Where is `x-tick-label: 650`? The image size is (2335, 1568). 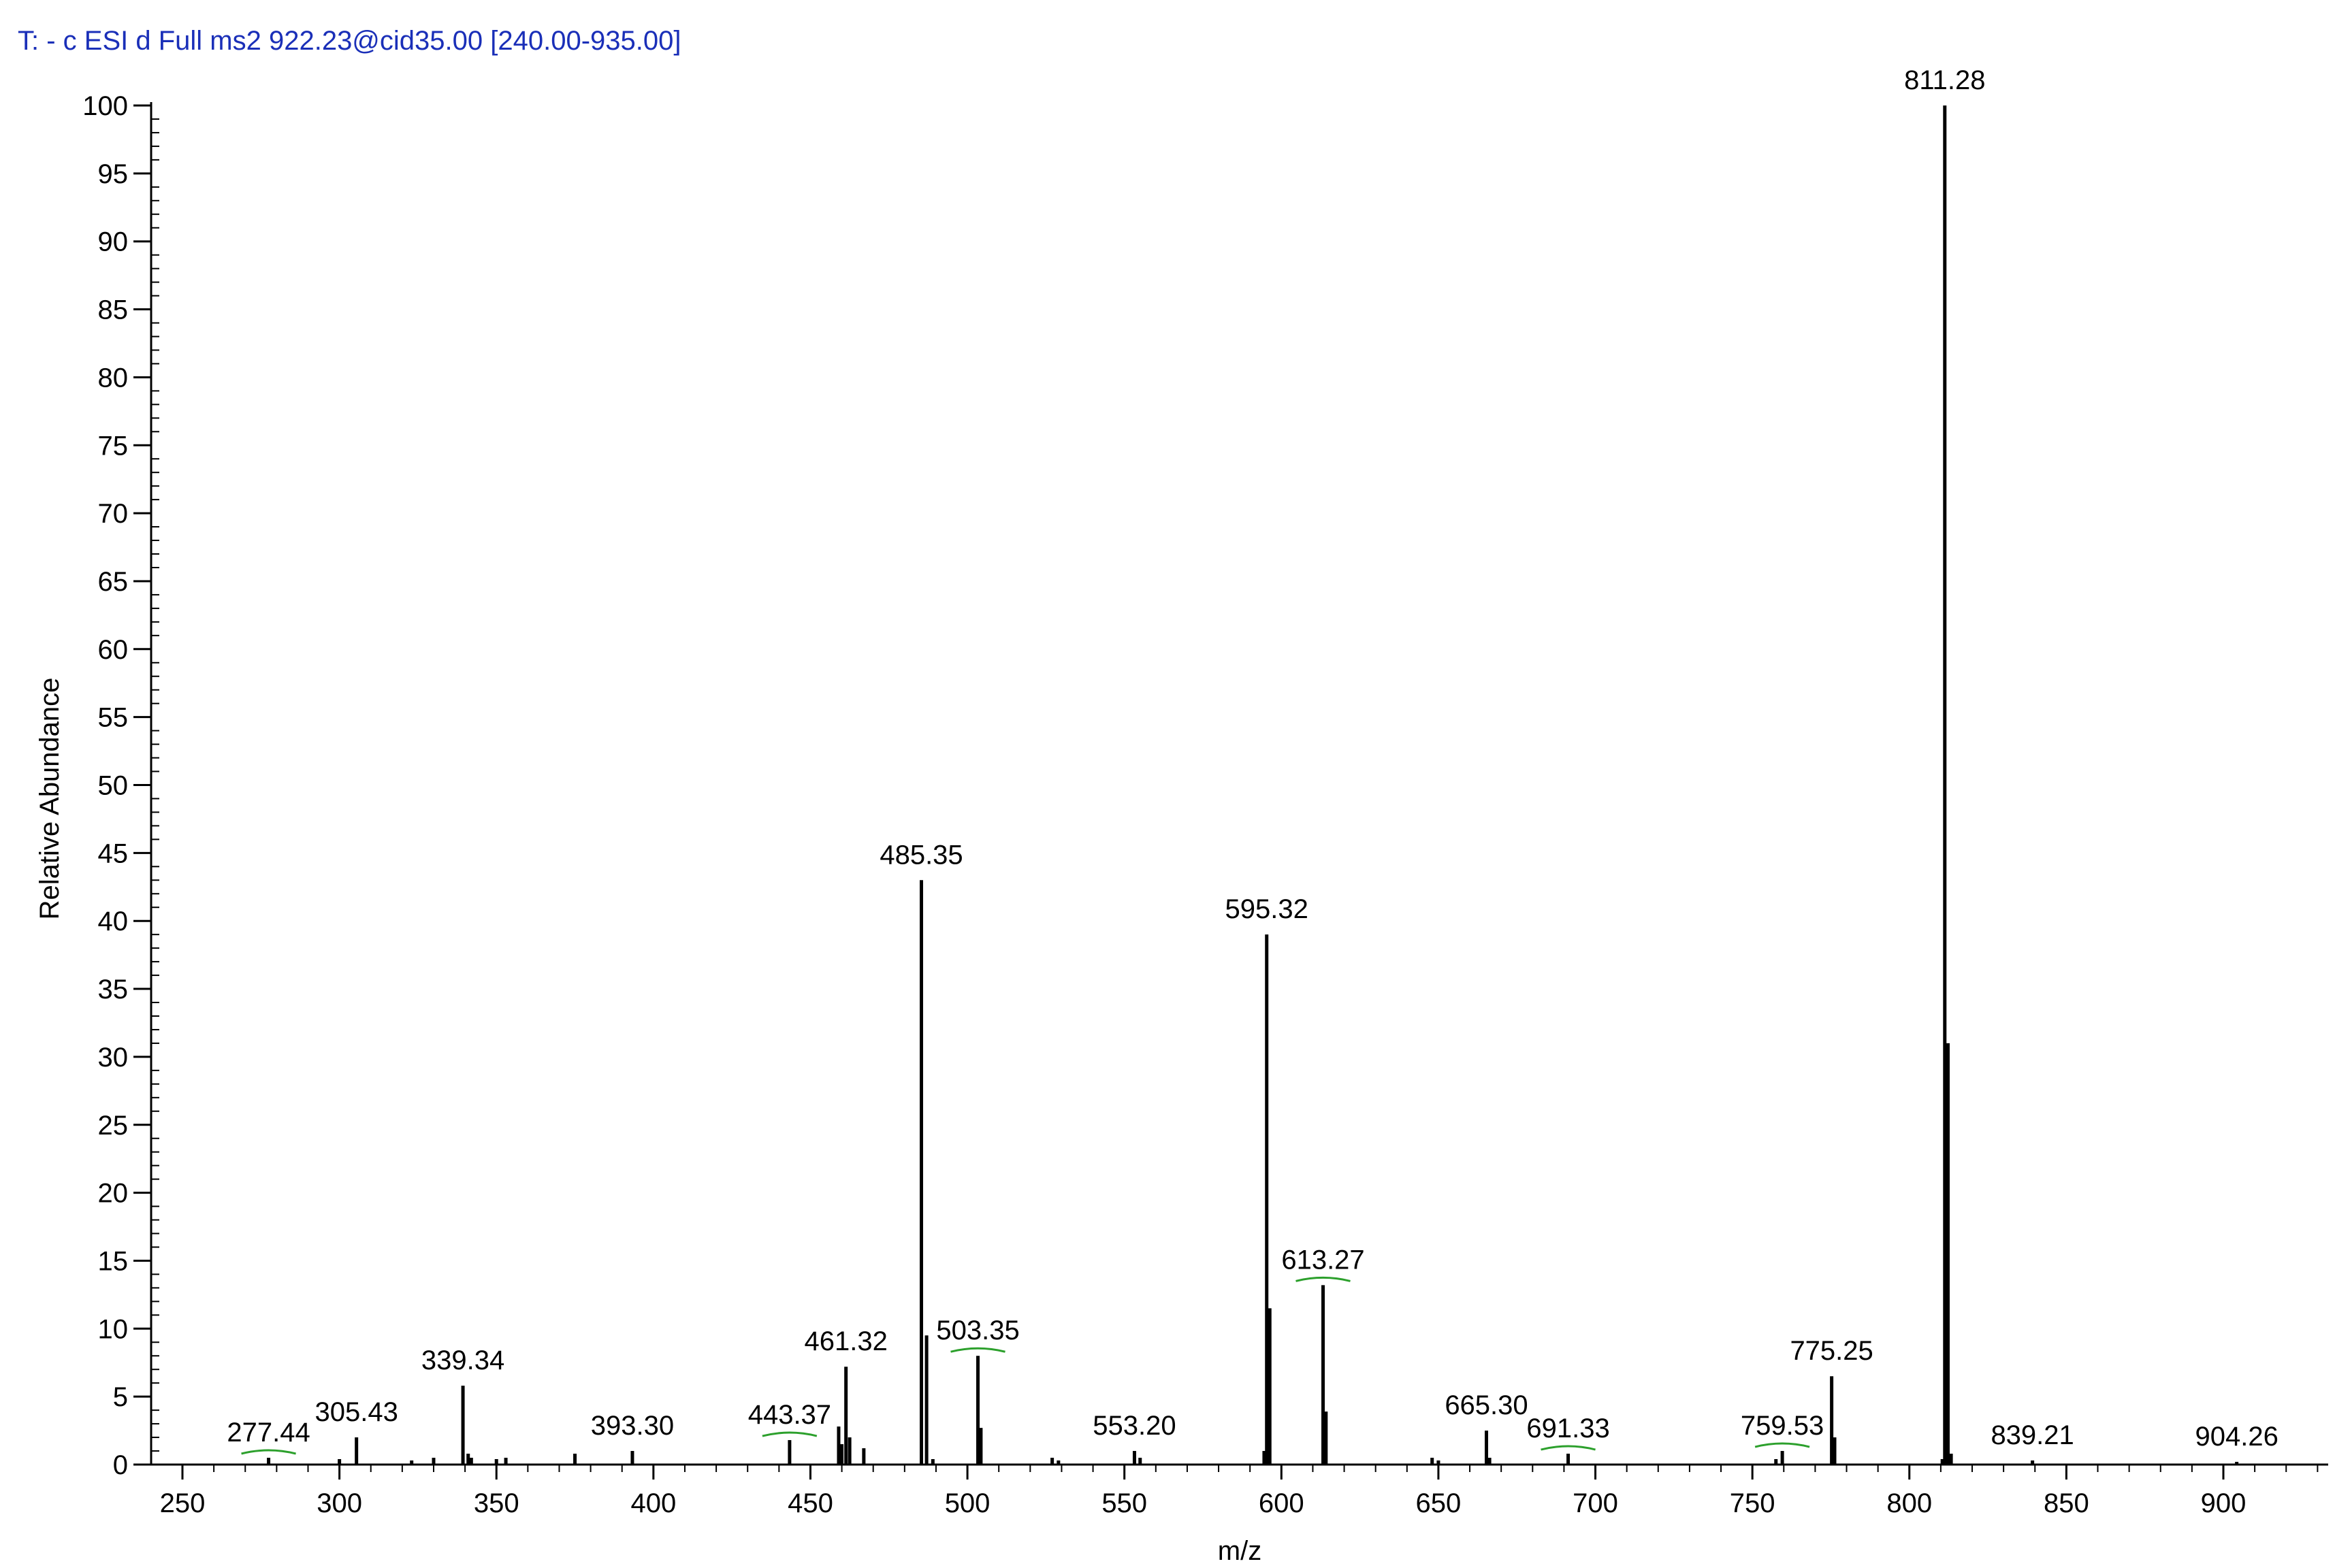 x-tick-label: 650 is located at coordinates (1439, 1503).